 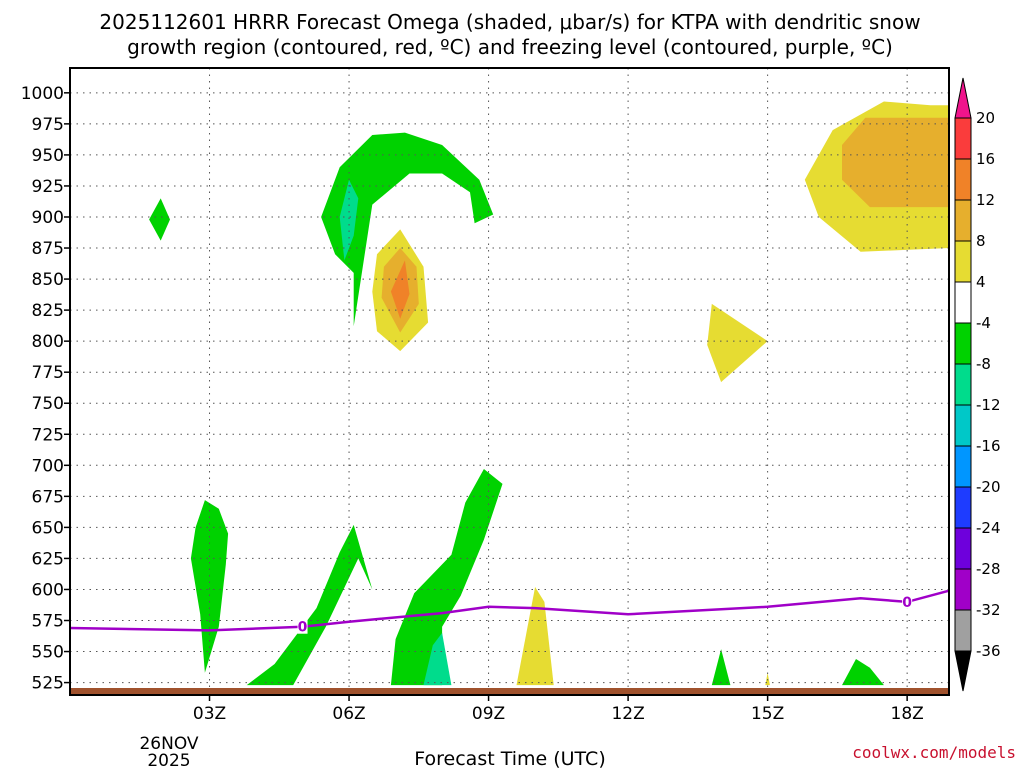 What do you see at coordinates (48, 311) in the screenshot?
I see `y-tick-label-825: 825` at bounding box center [48, 311].